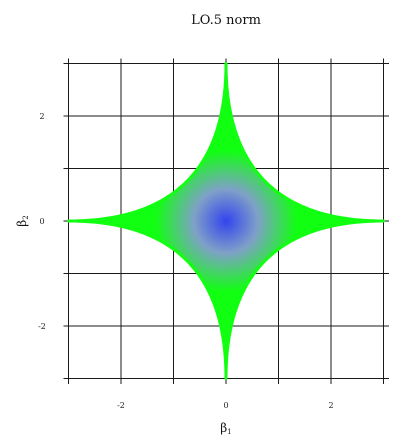  What do you see at coordinates (229, 432) in the screenshot?
I see `x-axis-label-sub: 1` at bounding box center [229, 432].